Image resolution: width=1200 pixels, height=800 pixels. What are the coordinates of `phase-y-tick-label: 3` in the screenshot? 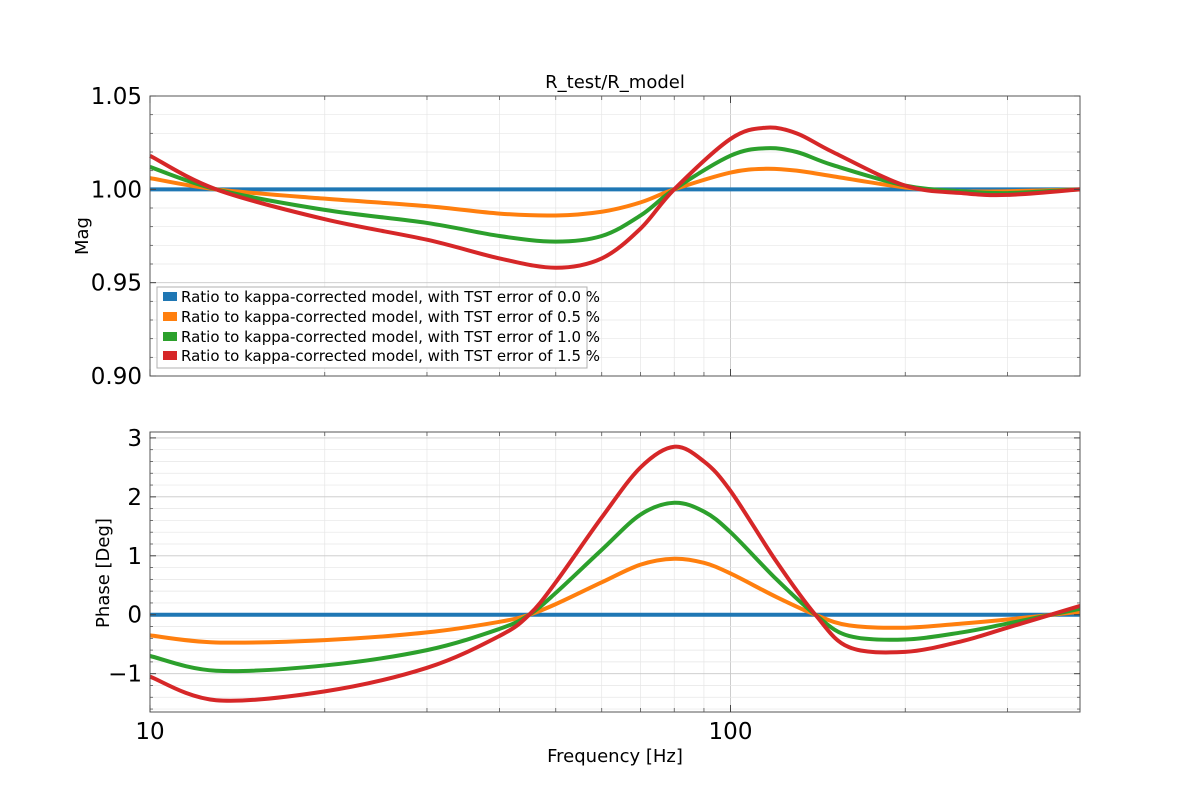 It's located at (134, 439).